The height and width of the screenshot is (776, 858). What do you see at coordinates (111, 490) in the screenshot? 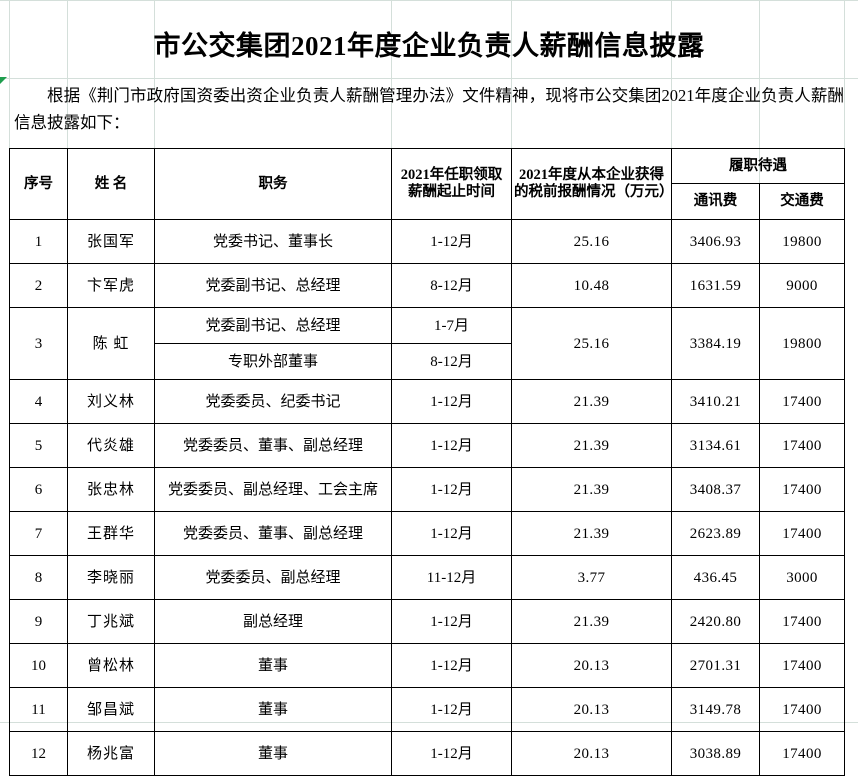
I see `cell-name: 张忠林` at bounding box center [111, 490].